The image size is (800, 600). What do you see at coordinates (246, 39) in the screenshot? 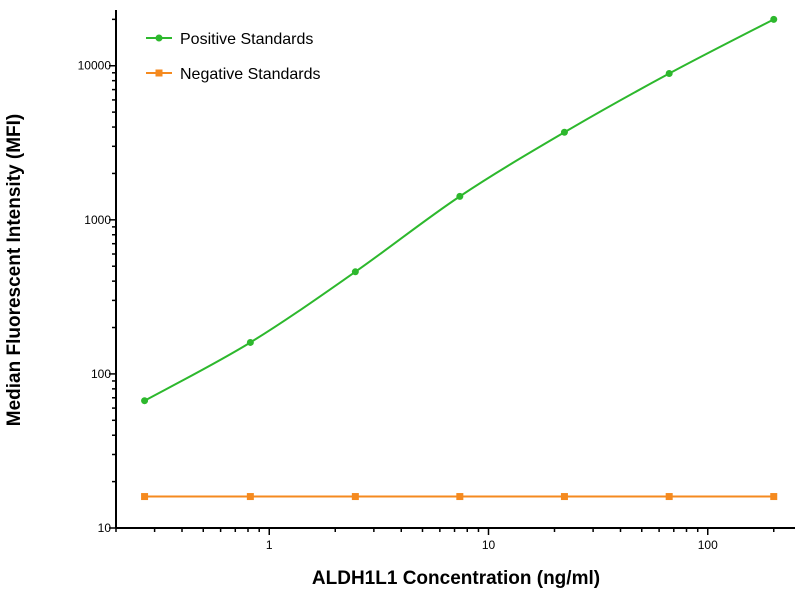
I see `legend-positive-label: Positive Standards` at bounding box center [246, 39].